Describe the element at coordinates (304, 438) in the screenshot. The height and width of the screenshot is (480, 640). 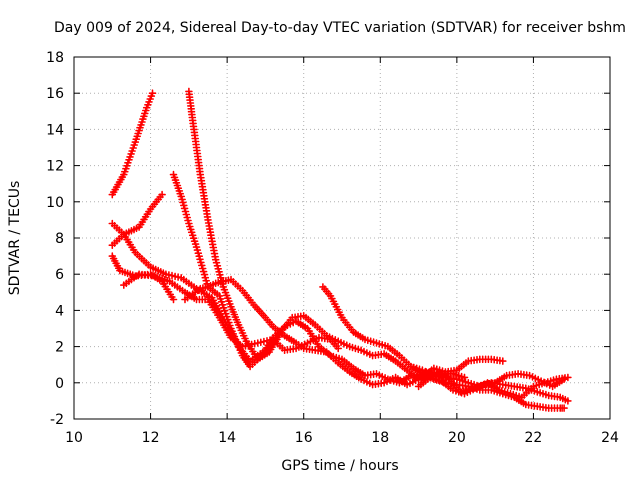
I see `x-tick-label: 16` at that location.